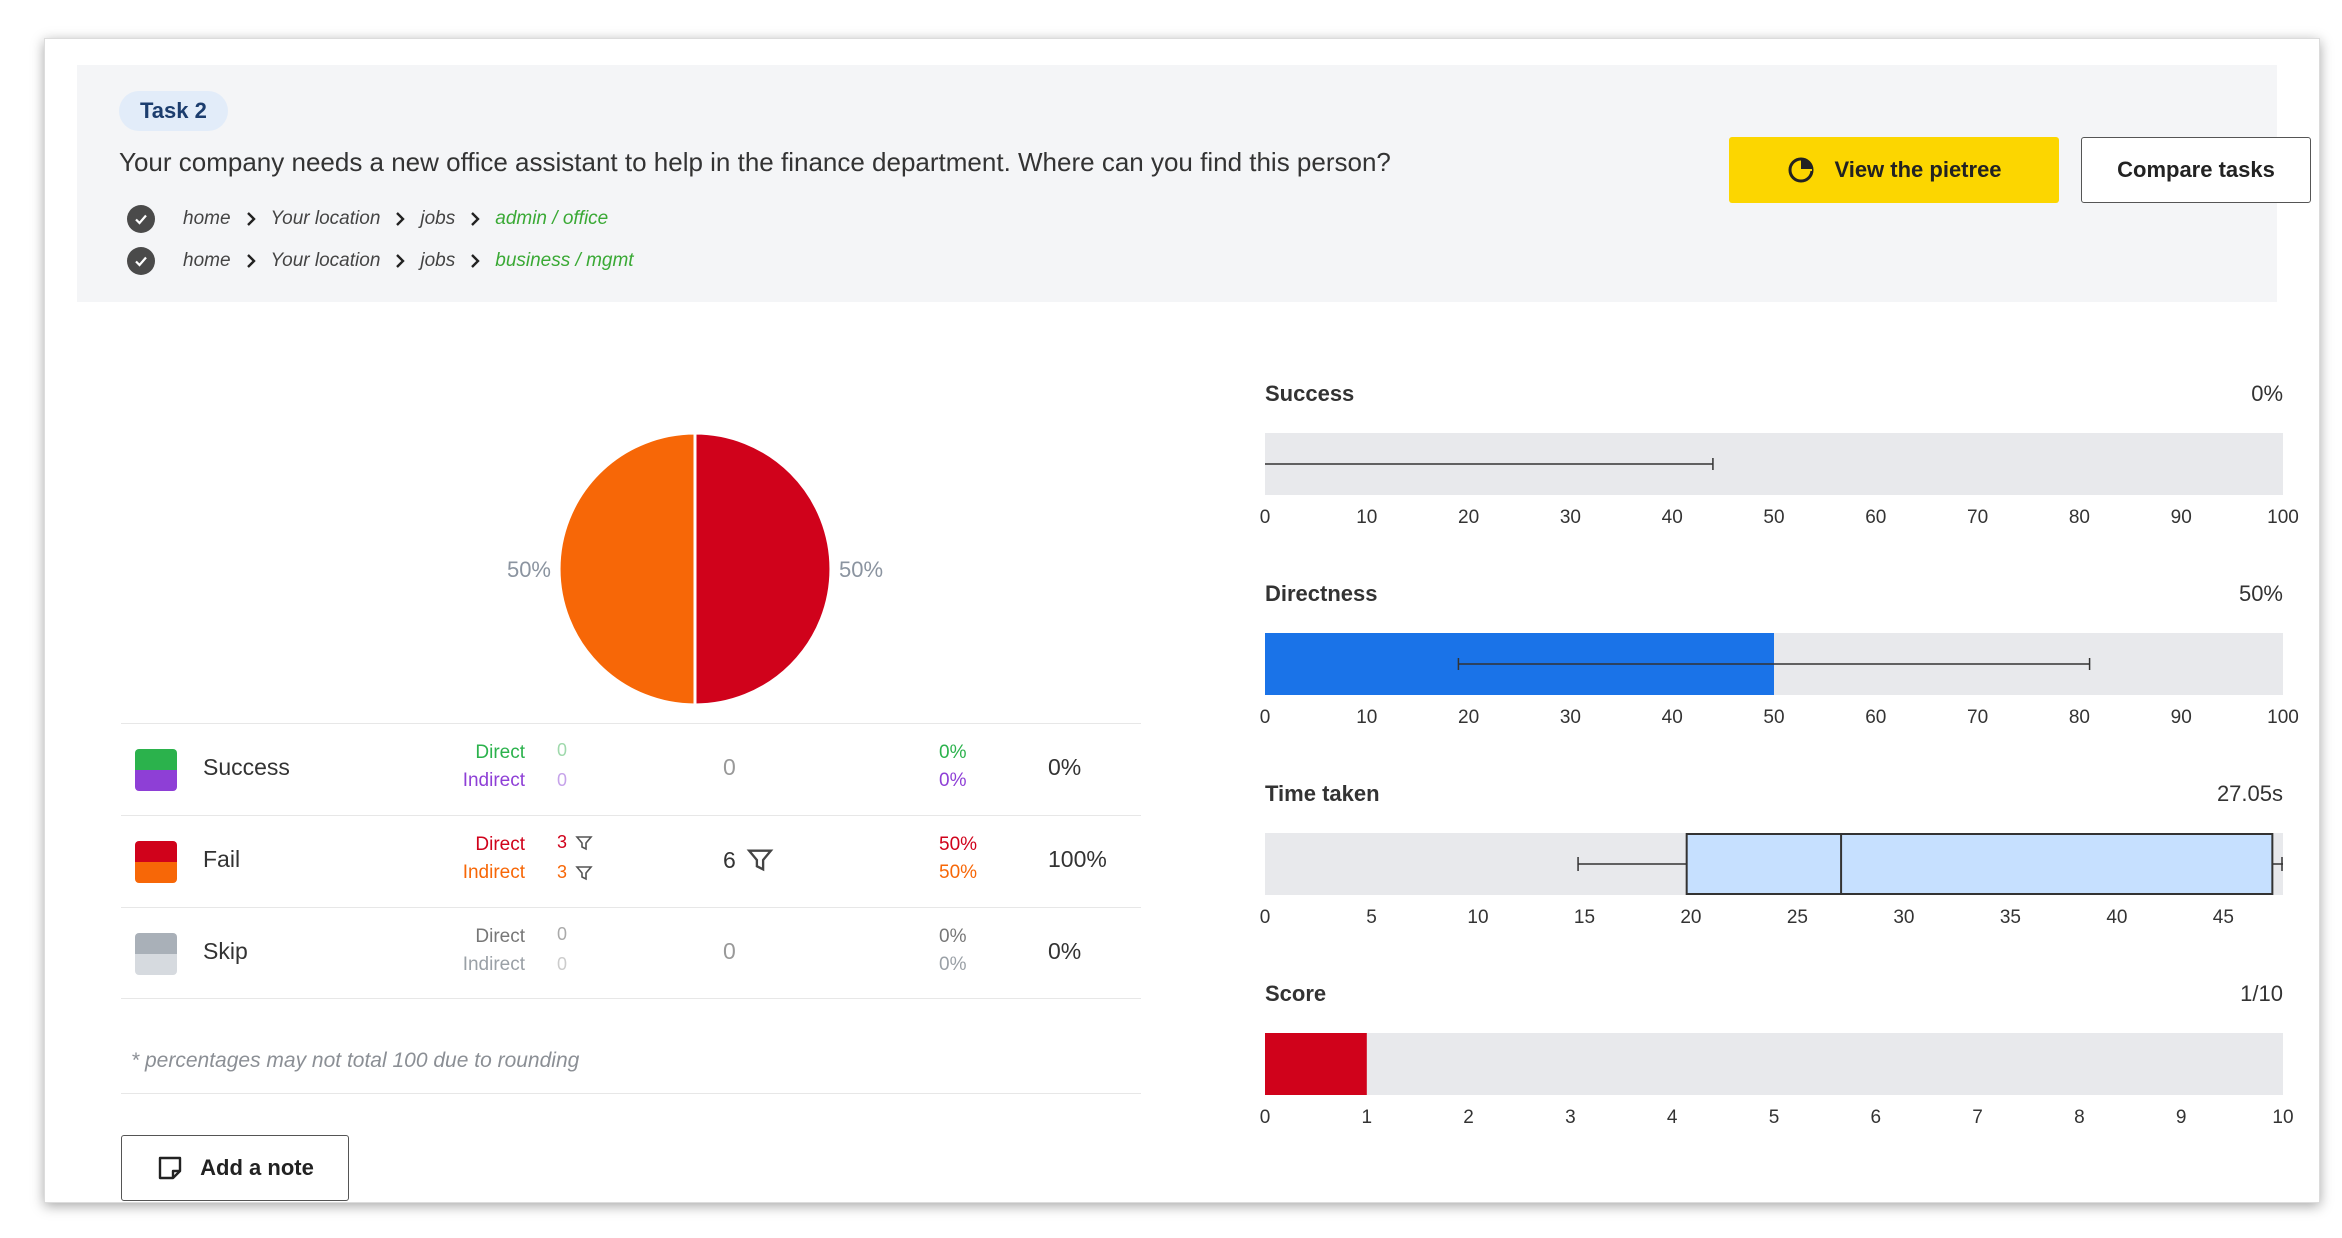 Image resolution: width=2342 pixels, height=1238 pixels. What do you see at coordinates (1570, 1117) in the screenshot?
I see `tick-label: 3` at bounding box center [1570, 1117].